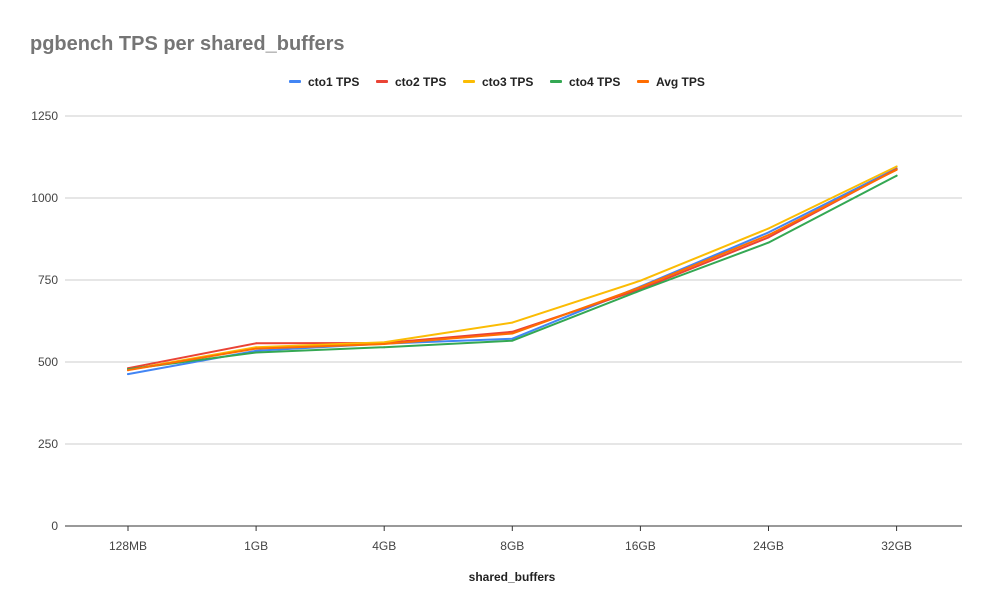 This screenshot has height=615, width=992. I want to click on x-tick-label: 4GB, so click(384, 546).